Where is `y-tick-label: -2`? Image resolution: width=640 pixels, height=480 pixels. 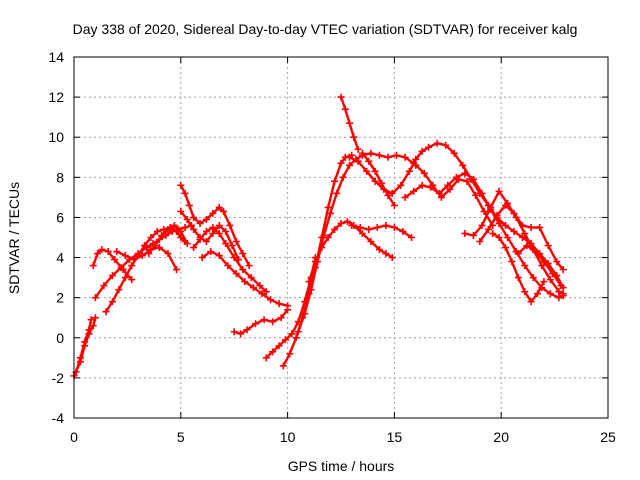 y-tick-label: -2 is located at coordinates (58, 378).